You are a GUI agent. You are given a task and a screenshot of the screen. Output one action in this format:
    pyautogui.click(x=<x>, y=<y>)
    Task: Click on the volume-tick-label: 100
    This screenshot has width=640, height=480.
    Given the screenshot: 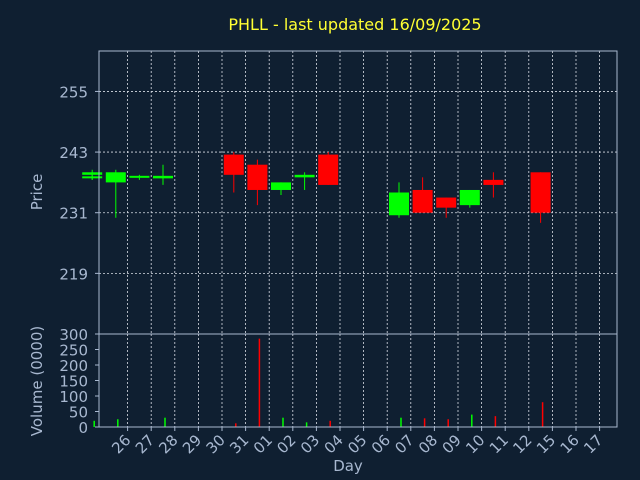 What is the action you would take?
    pyautogui.click(x=73, y=397)
    